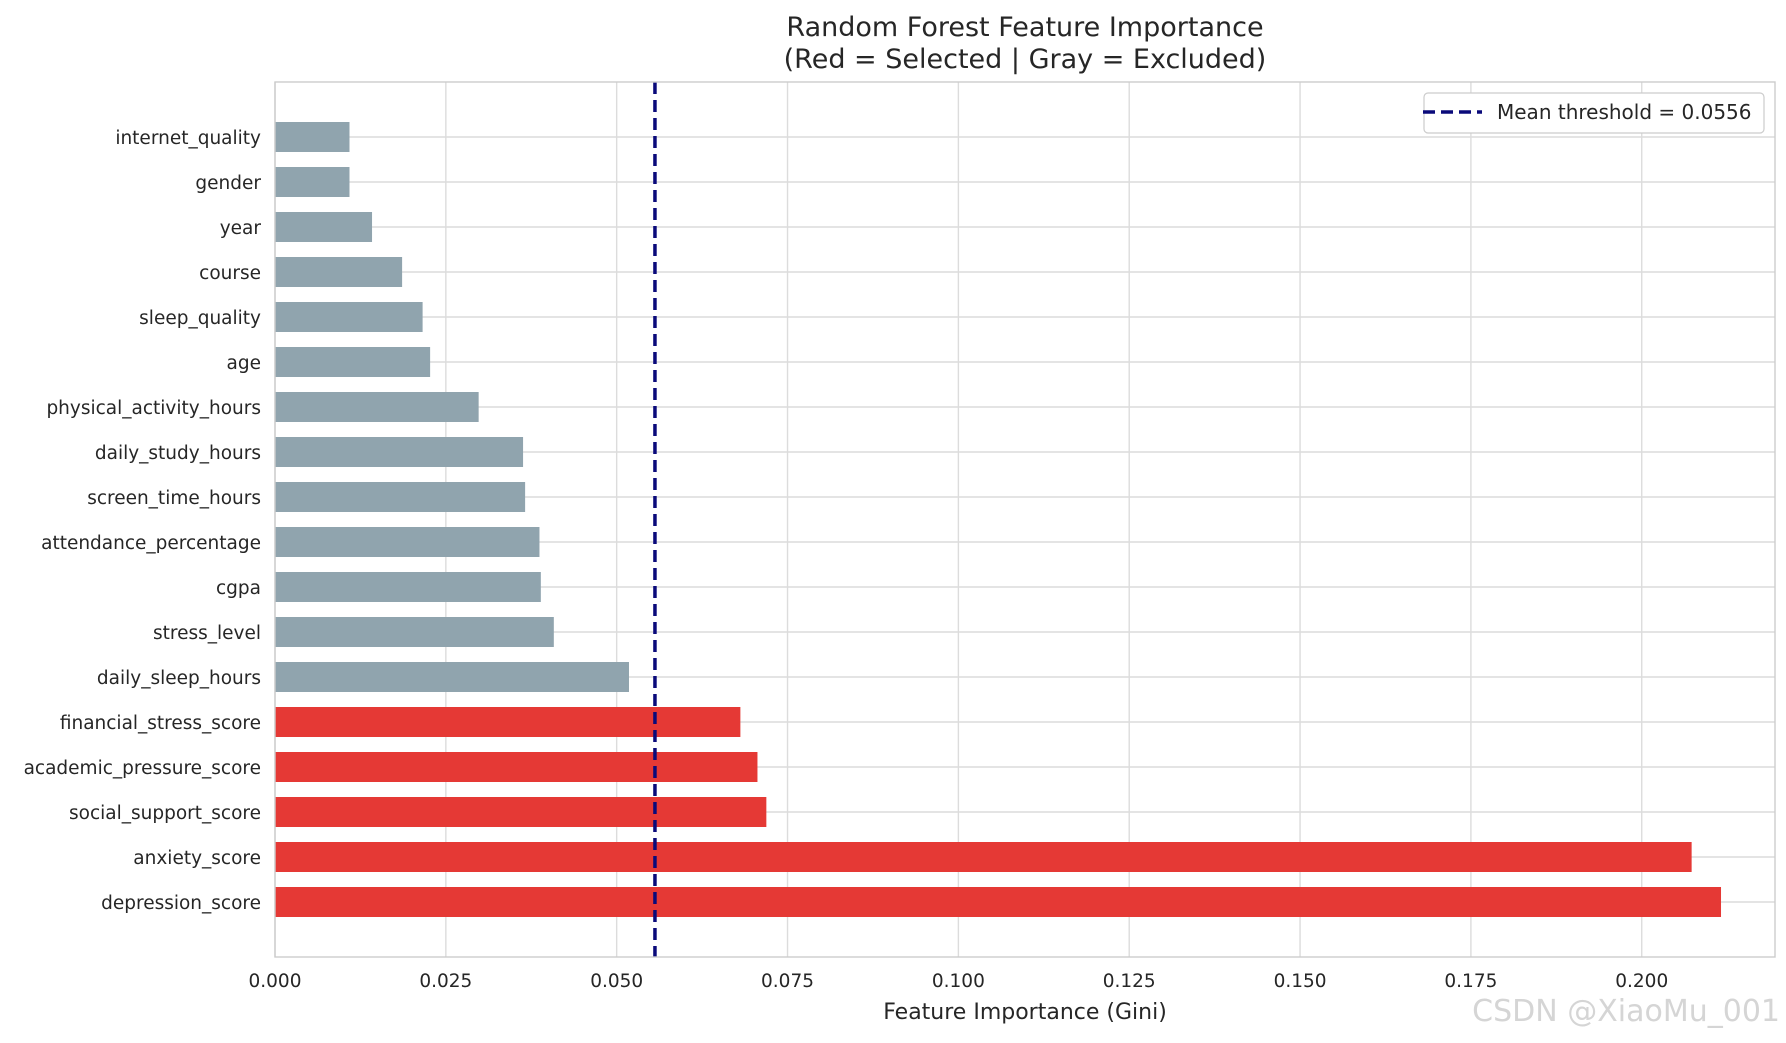 This screenshot has width=1786, height=1043. I want to click on x-tick-label: 0.025, so click(445, 981).